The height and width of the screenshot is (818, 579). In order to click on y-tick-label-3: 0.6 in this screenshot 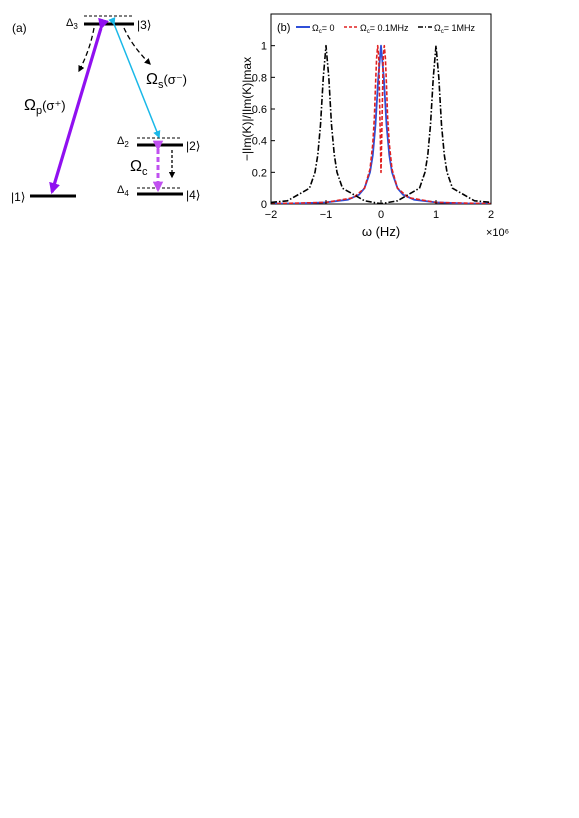, I will do `click(259, 110)`.